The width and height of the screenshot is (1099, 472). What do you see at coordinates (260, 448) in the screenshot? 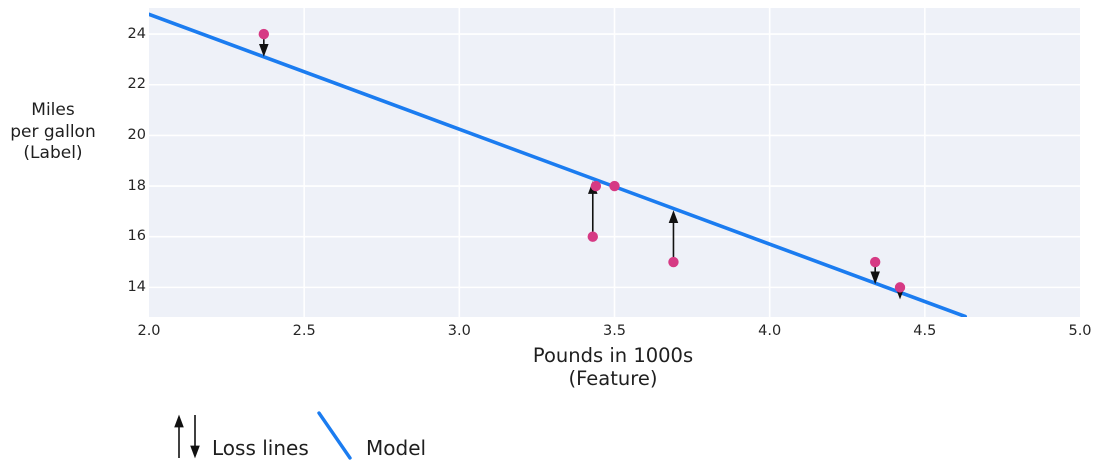
I see `legend-label-loss-lines: Loss lines` at bounding box center [260, 448].